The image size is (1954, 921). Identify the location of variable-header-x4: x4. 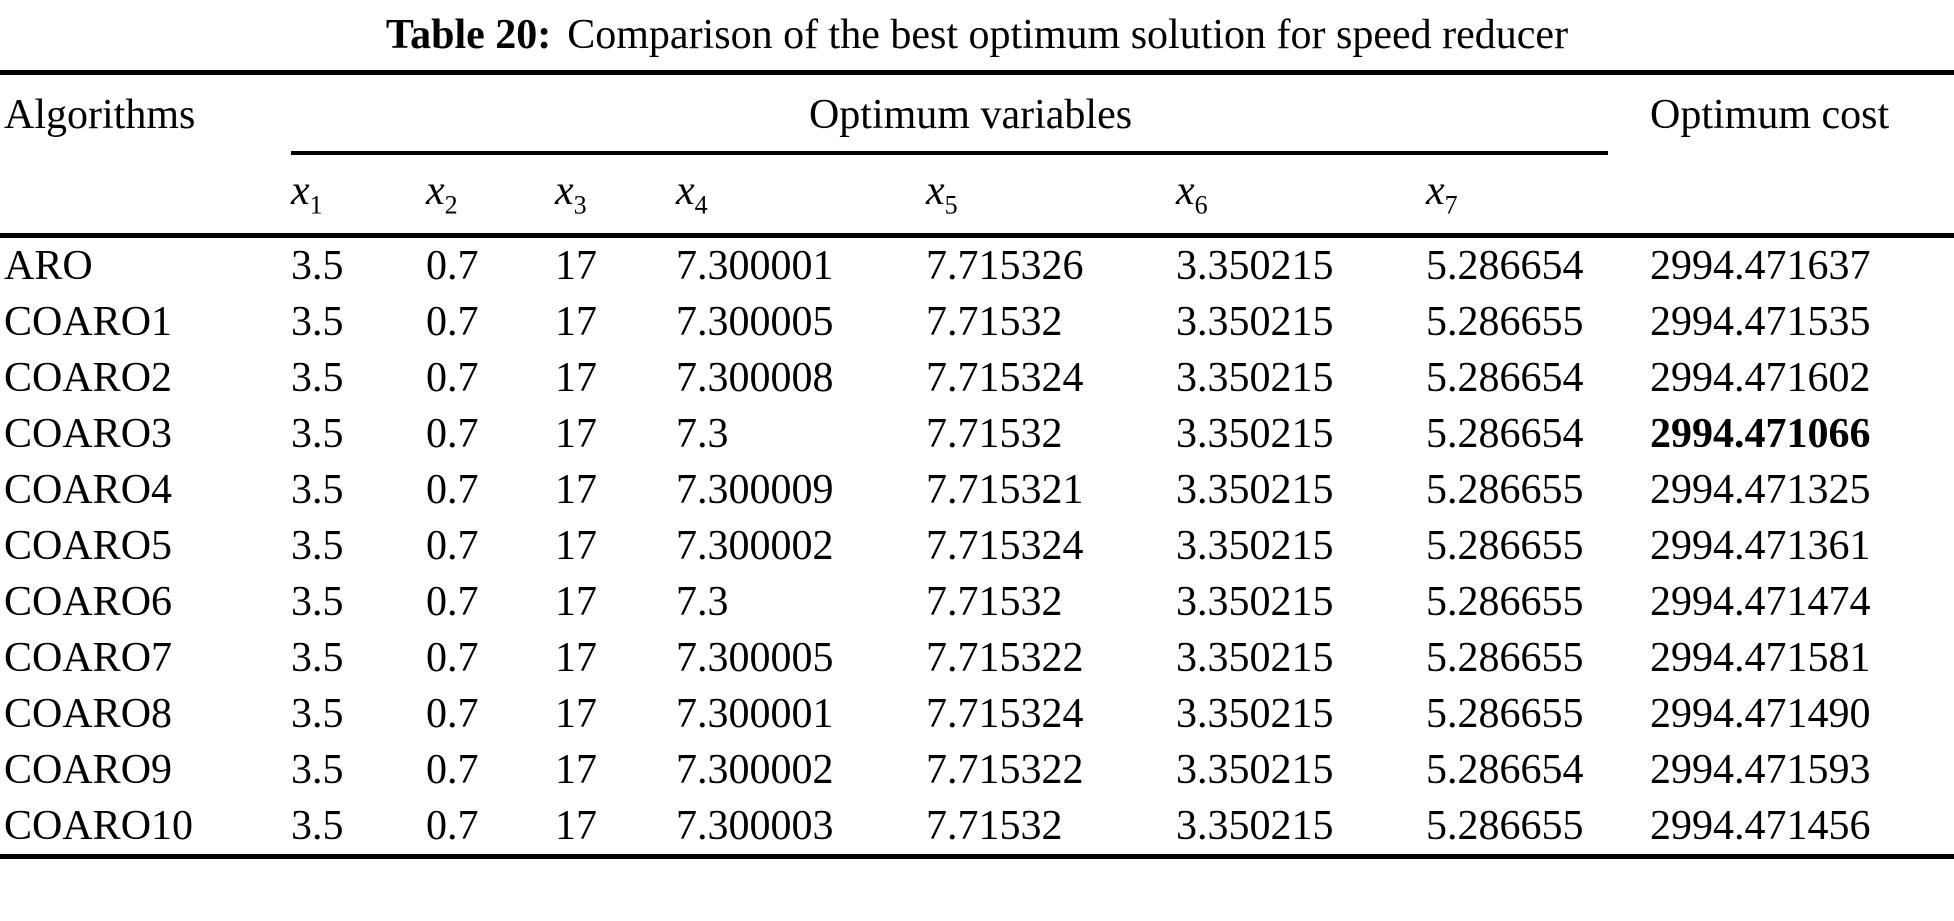
(801, 196).